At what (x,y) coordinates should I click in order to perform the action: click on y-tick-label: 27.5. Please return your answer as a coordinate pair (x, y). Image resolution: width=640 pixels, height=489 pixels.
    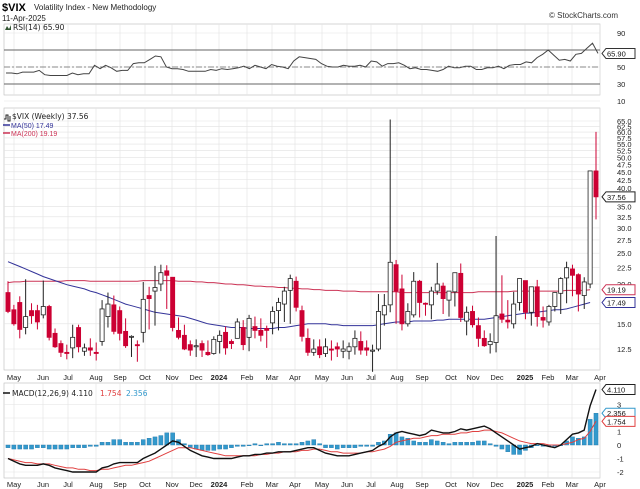
    Looking at the image, I should click on (624, 240).